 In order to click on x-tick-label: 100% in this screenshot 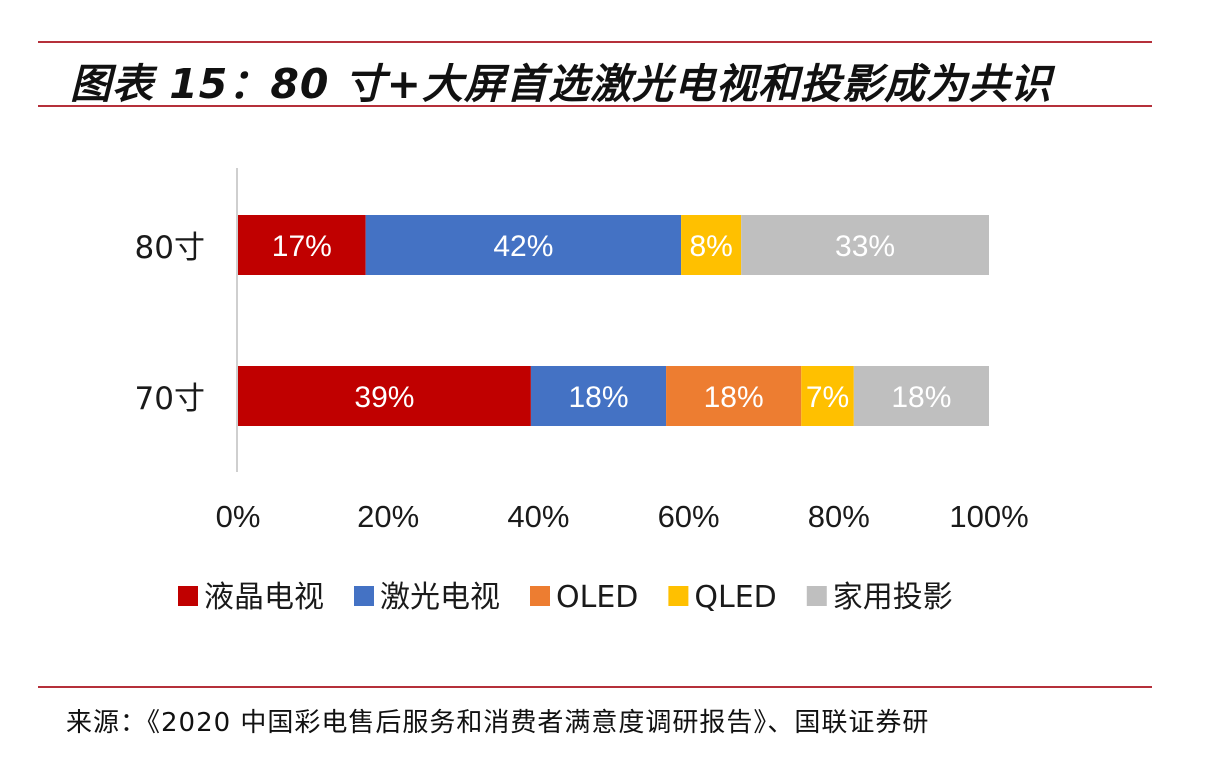, I will do `click(988, 516)`.